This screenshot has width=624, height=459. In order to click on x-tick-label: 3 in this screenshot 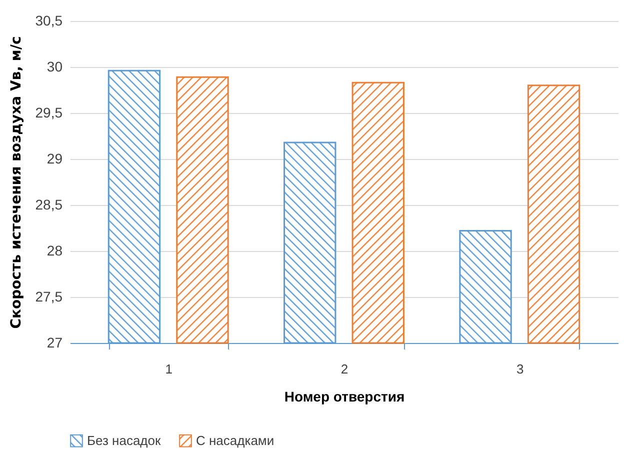, I will do `click(520, 369)`.